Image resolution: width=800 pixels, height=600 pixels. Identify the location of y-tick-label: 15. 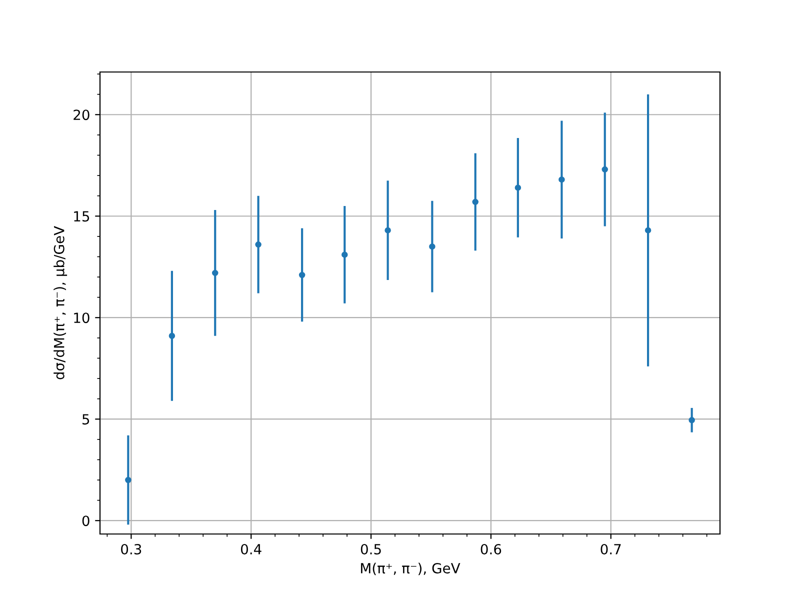
(82, 216).